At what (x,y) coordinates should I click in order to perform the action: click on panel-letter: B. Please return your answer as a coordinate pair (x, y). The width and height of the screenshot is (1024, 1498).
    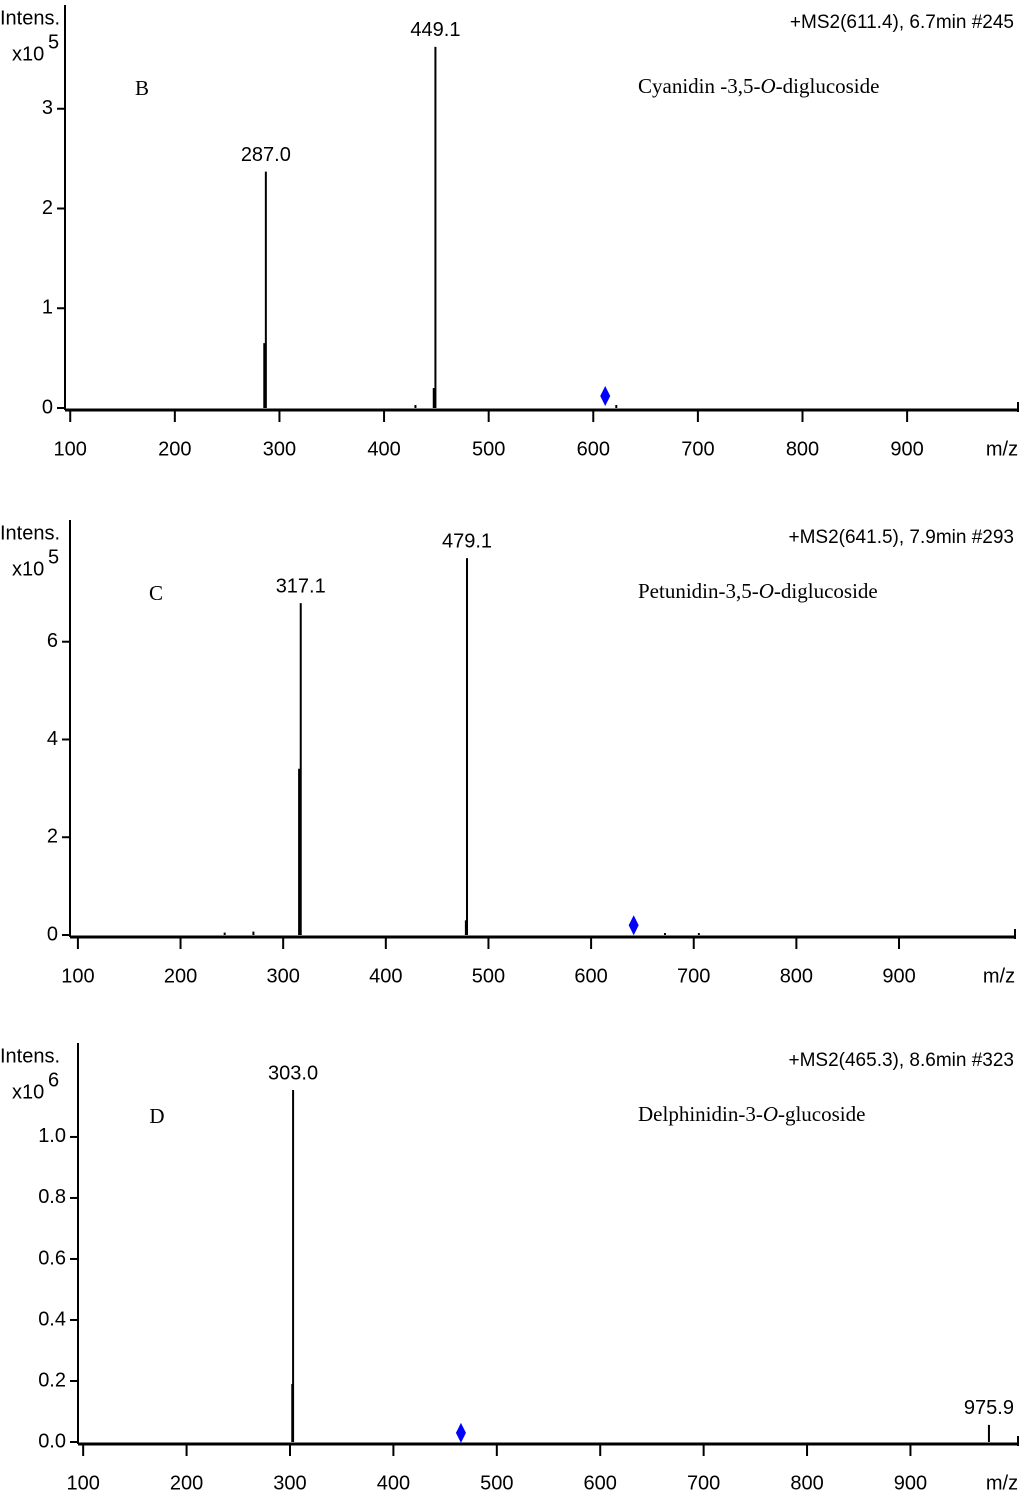
    Looking at the image, I should click on (142, 88).